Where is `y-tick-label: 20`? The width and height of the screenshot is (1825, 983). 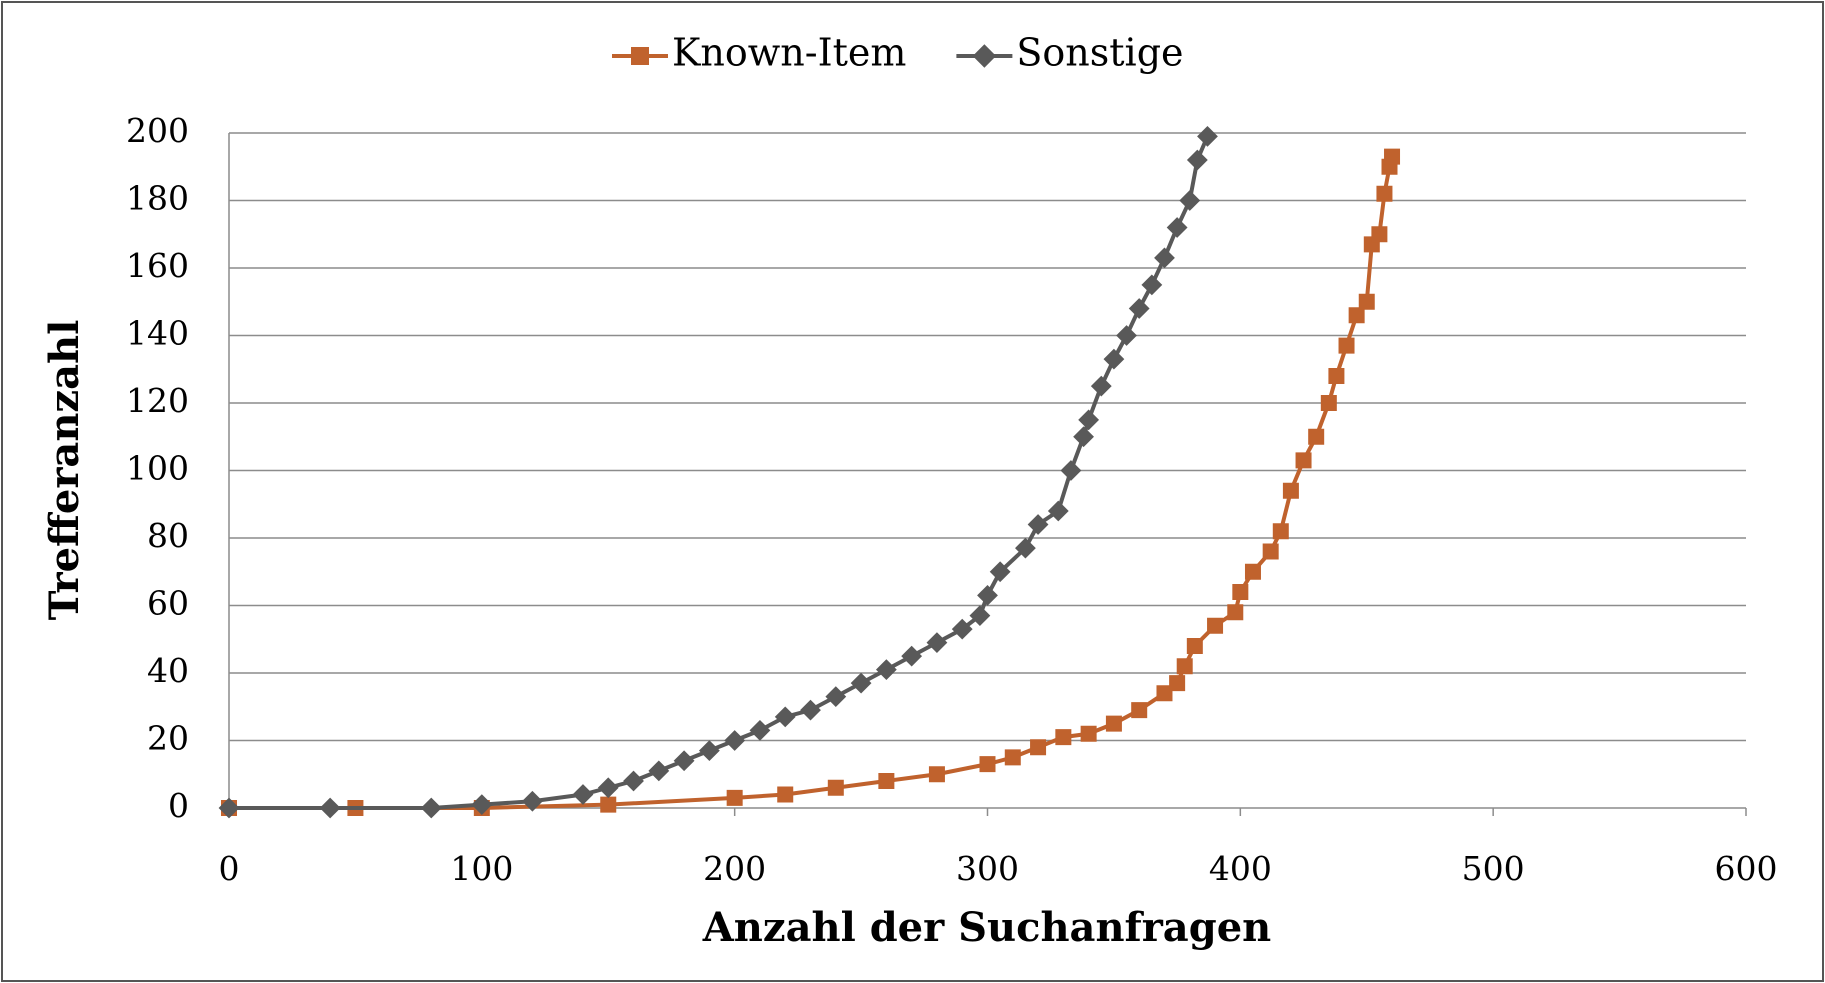
y-tick-label: 20 is located at coordinates (168, 738).